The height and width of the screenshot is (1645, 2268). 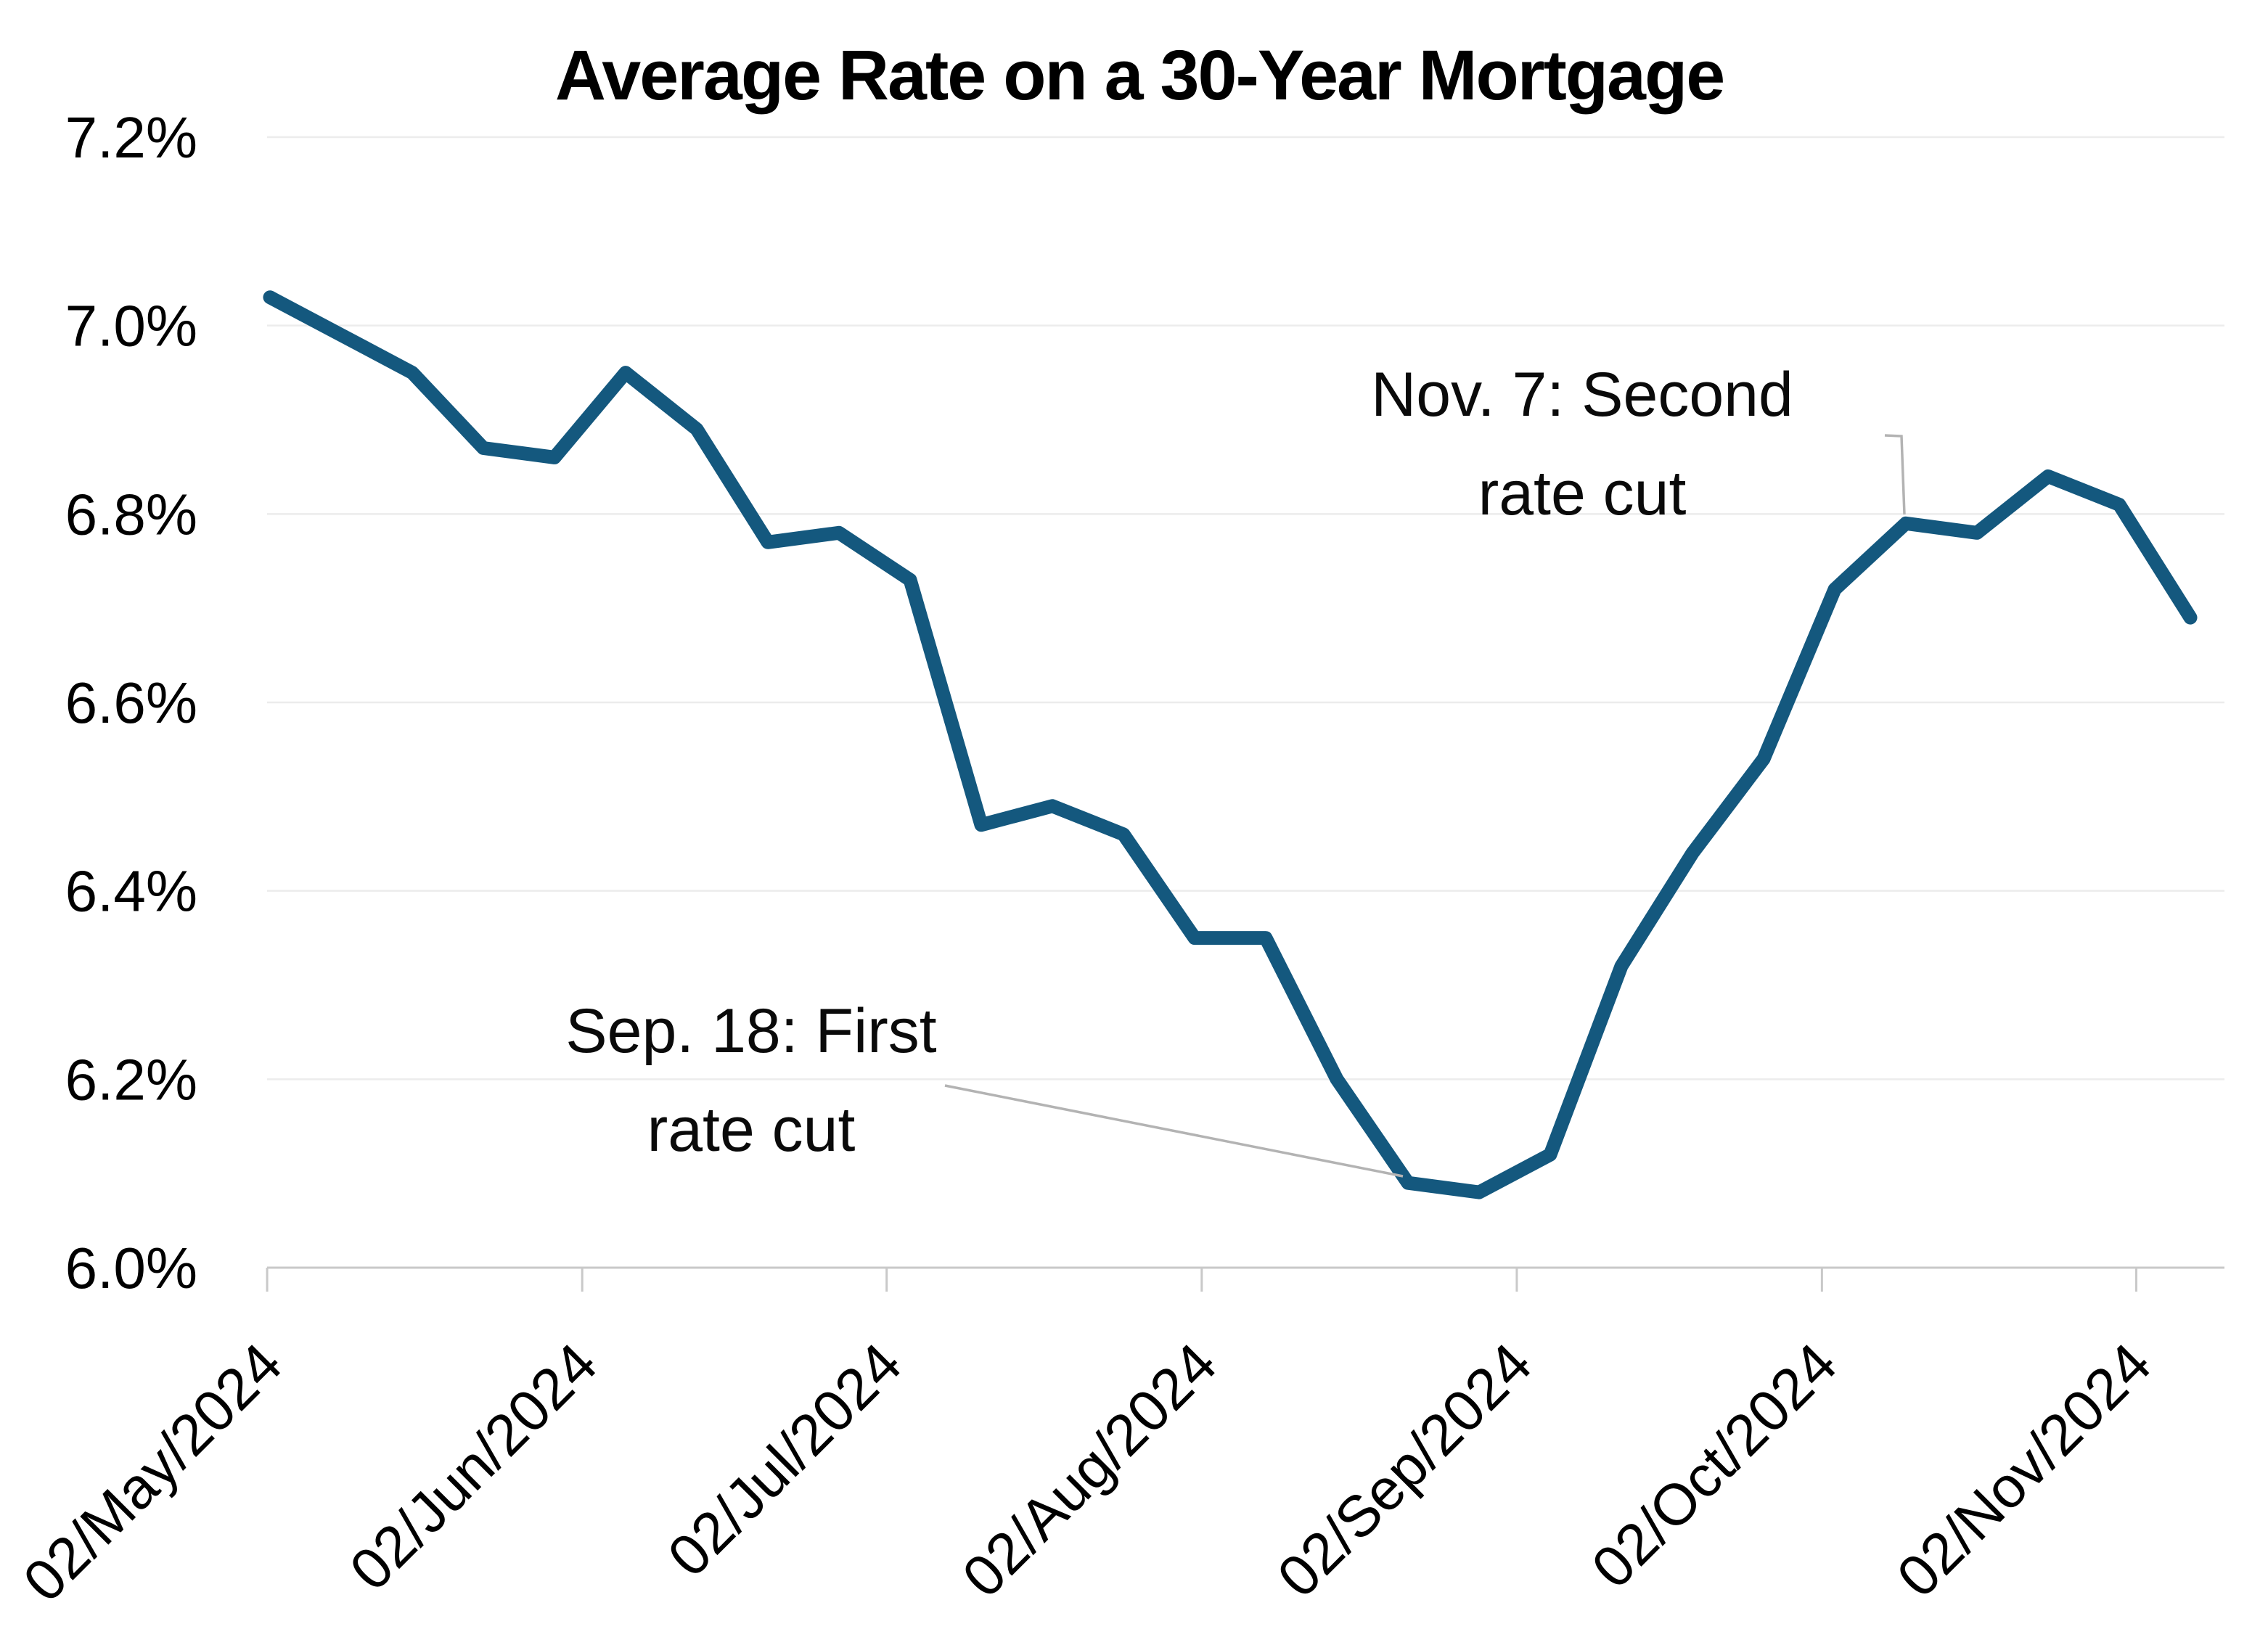 What do you see at coordinates (131, 1268) in the screenshot?
I see `y-tick-label: 6.0%` at bounding box center [131, 1268].